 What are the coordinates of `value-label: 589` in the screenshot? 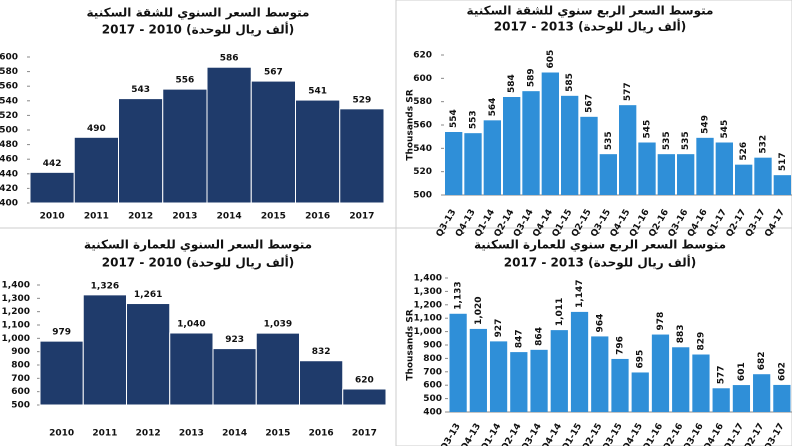 It's located at (532, 77).